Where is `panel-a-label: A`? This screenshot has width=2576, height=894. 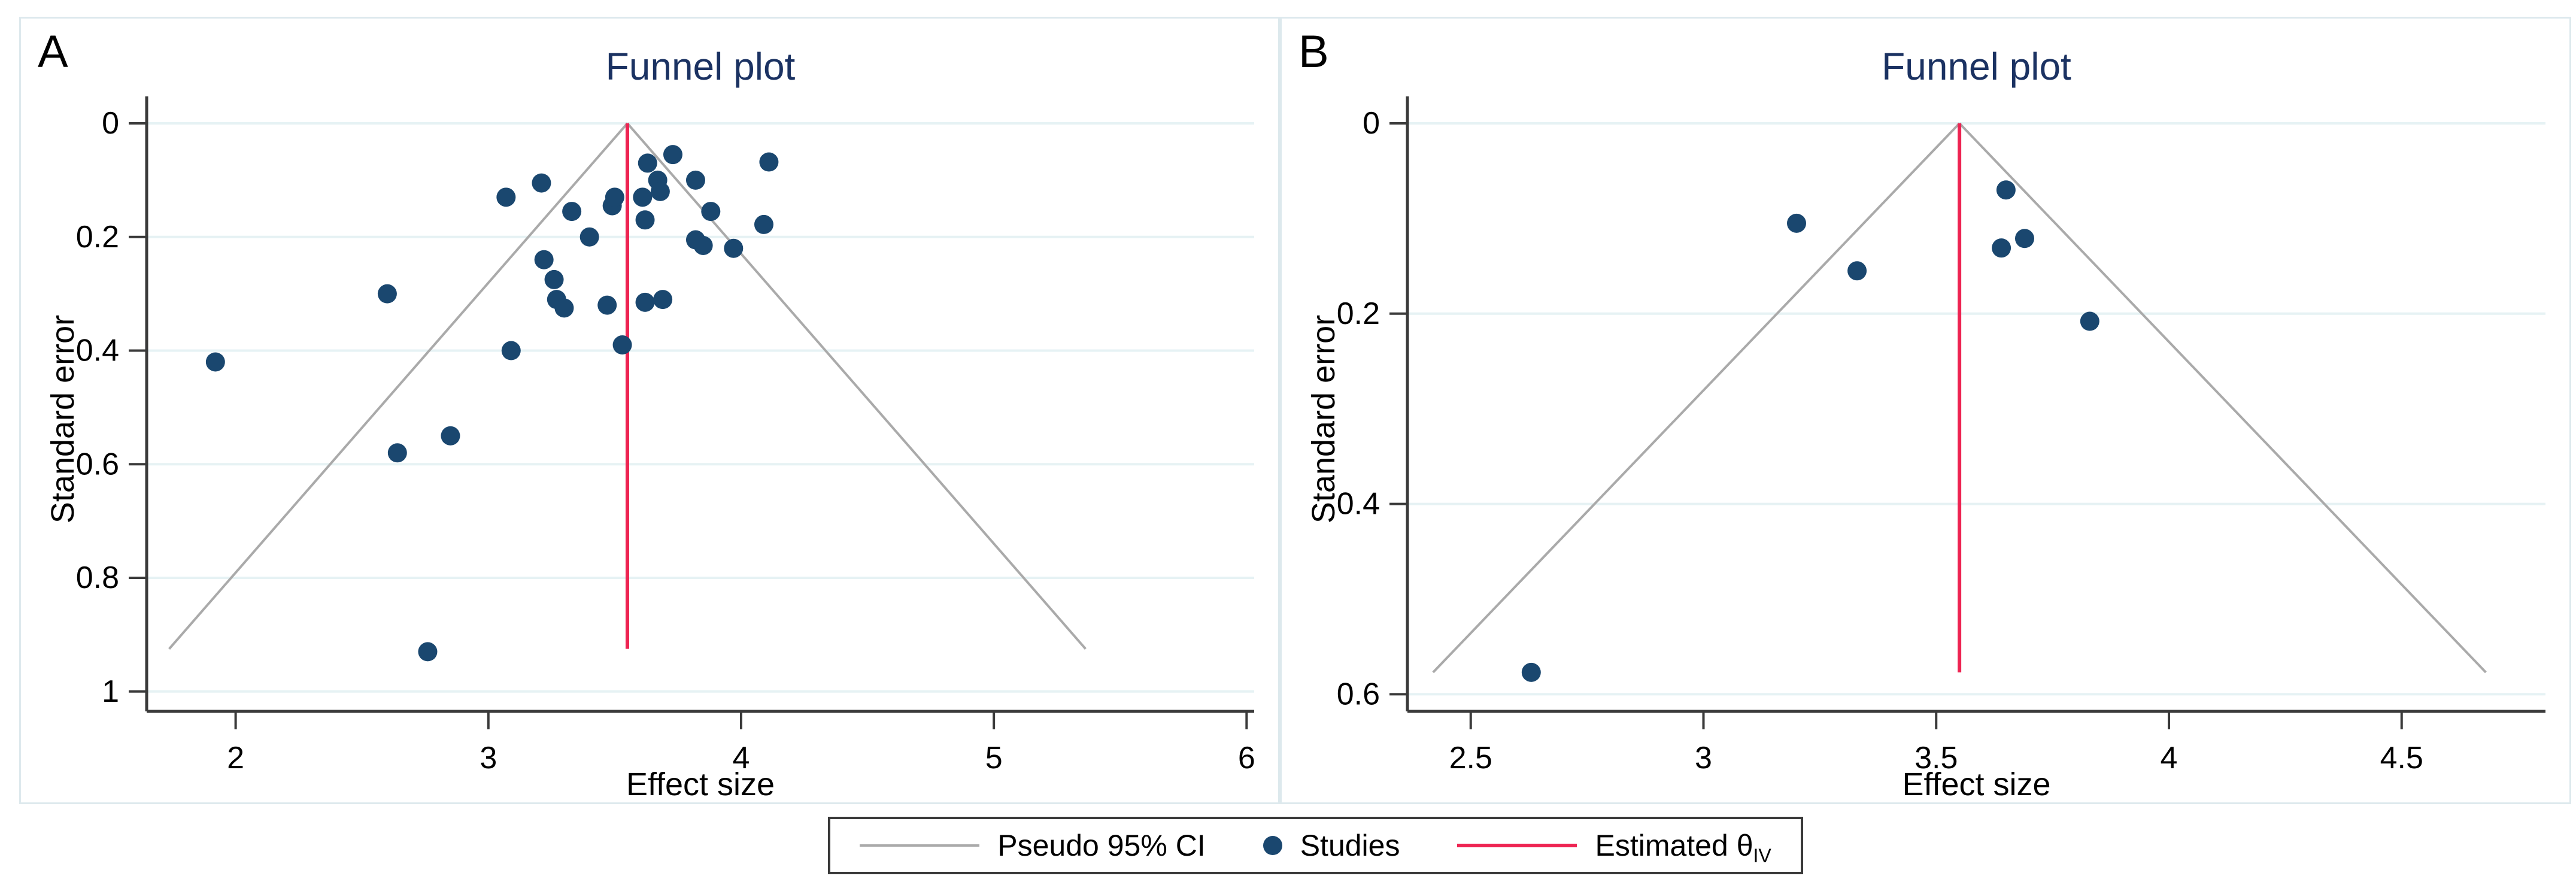 panel-a-label: A is located at coordinates (53, 51).